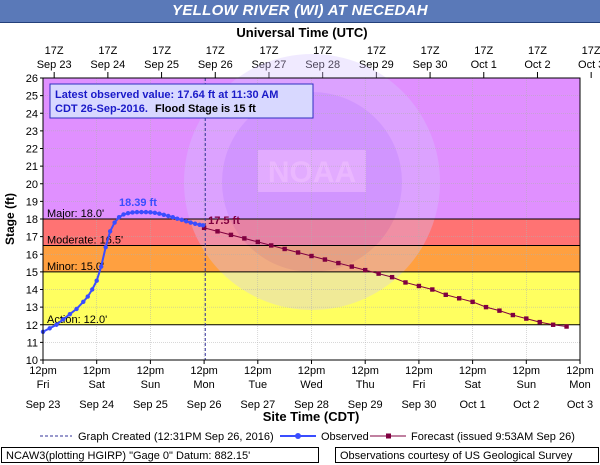 Image resolution: width=600 pixels, height=465 pixels. What do you see at coordinates (215, 65) in the screenshot?
I see `top-tick-date: Sep 26` at bounding box center [215, 65].